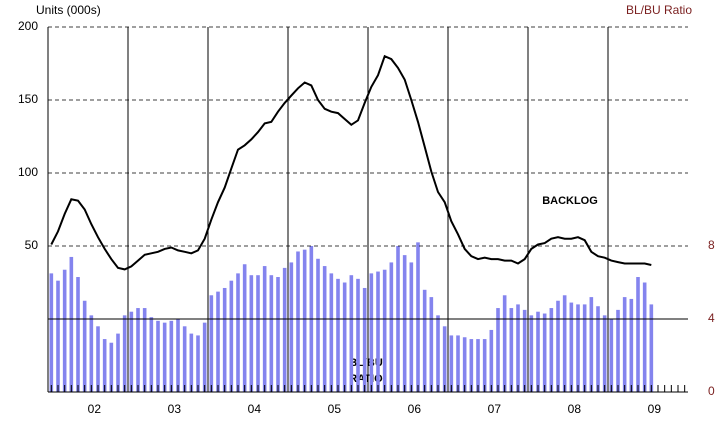 This screenshot has width=717, height=421. I want to click on y2-tick-label: 0, so click(711, 391).